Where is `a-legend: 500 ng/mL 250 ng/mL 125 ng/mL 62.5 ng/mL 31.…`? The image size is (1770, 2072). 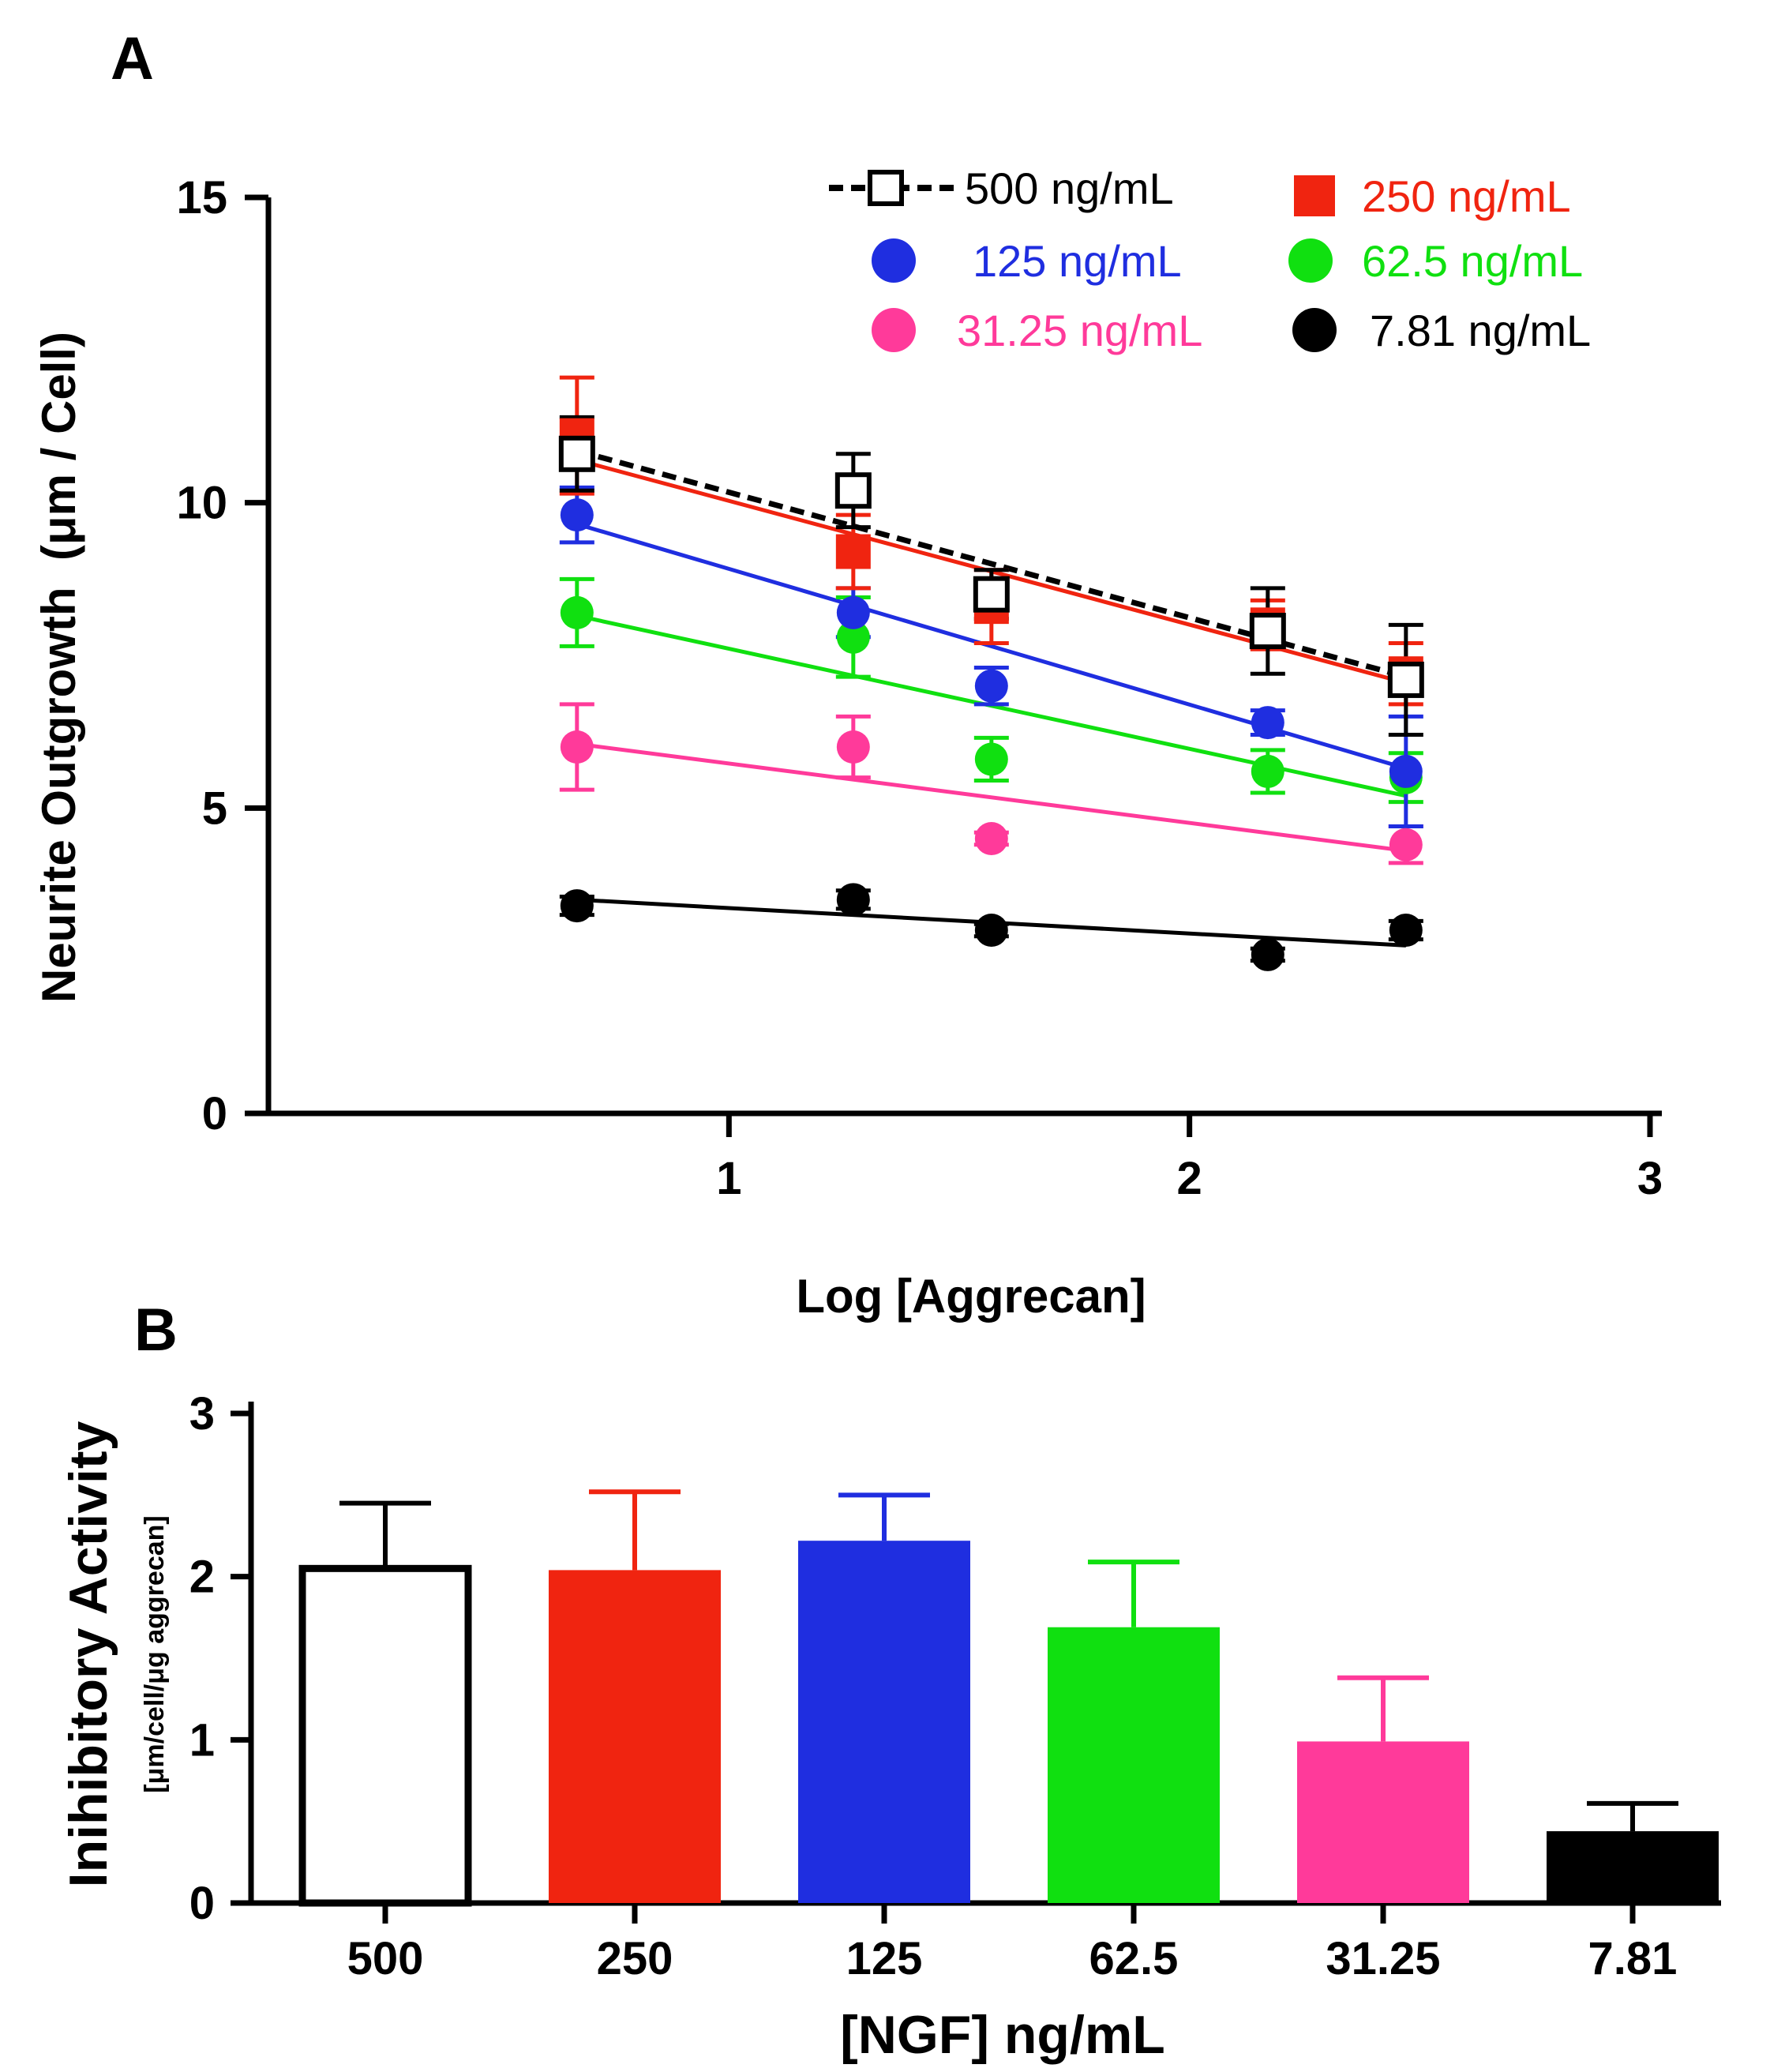 a-legend: 500 ng/mL 250 ng/mL 125 ng/mL 62.5 ng/mL 31.… is located at coordinates (1210, 259).